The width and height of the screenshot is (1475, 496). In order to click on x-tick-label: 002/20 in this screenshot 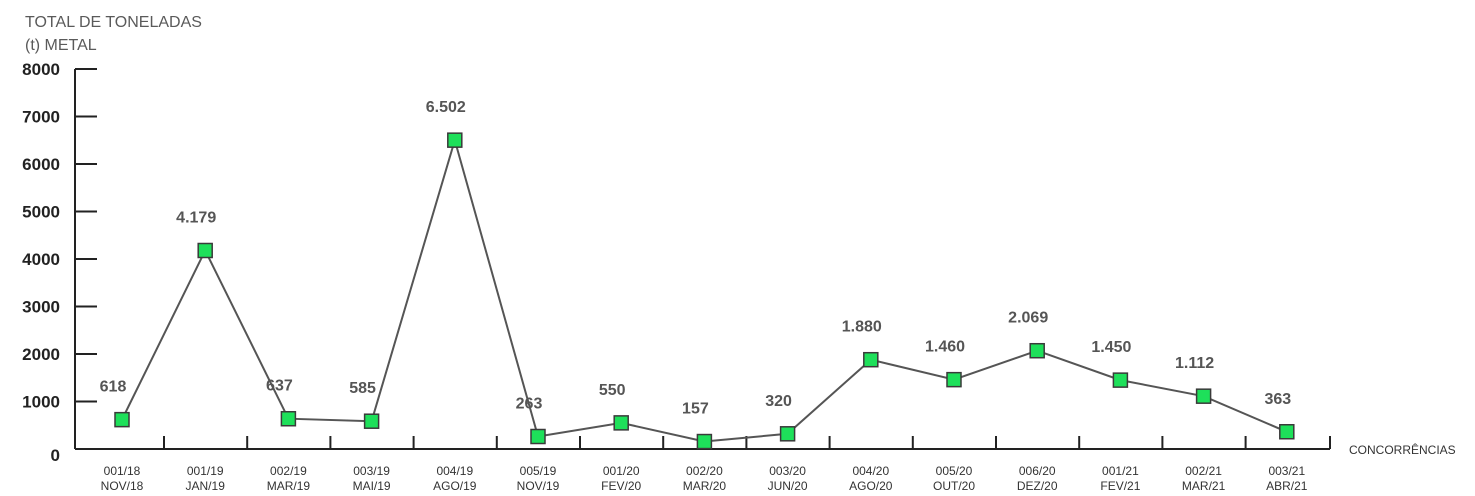, I will do `click(704, 471)`.